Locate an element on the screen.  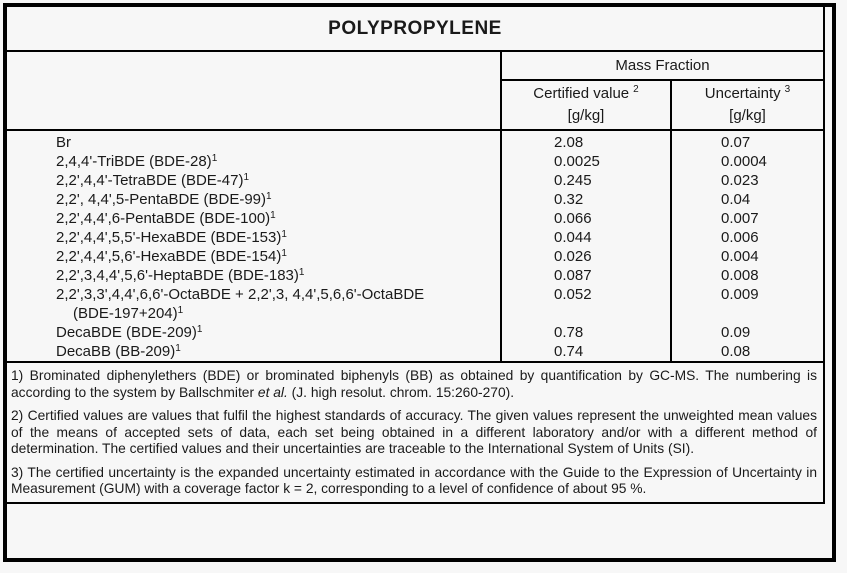
substance-label: DecaBB (BB-209) is located at coordinates (116, 351).